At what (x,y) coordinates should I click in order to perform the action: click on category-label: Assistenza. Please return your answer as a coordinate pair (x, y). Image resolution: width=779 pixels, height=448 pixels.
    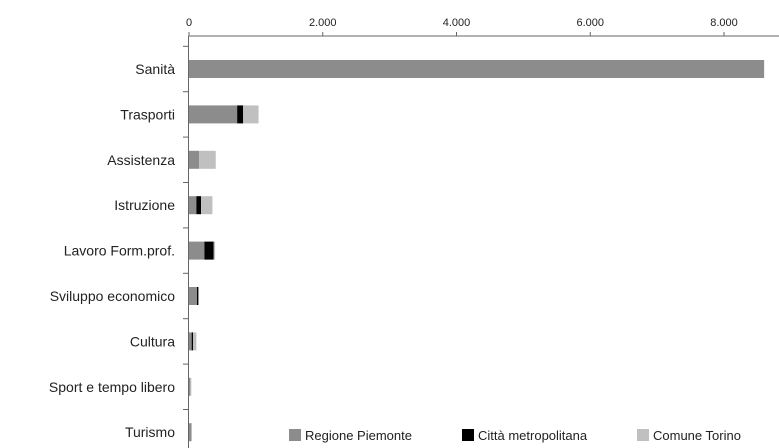
    Looking at the image, I should click on (141, 160).